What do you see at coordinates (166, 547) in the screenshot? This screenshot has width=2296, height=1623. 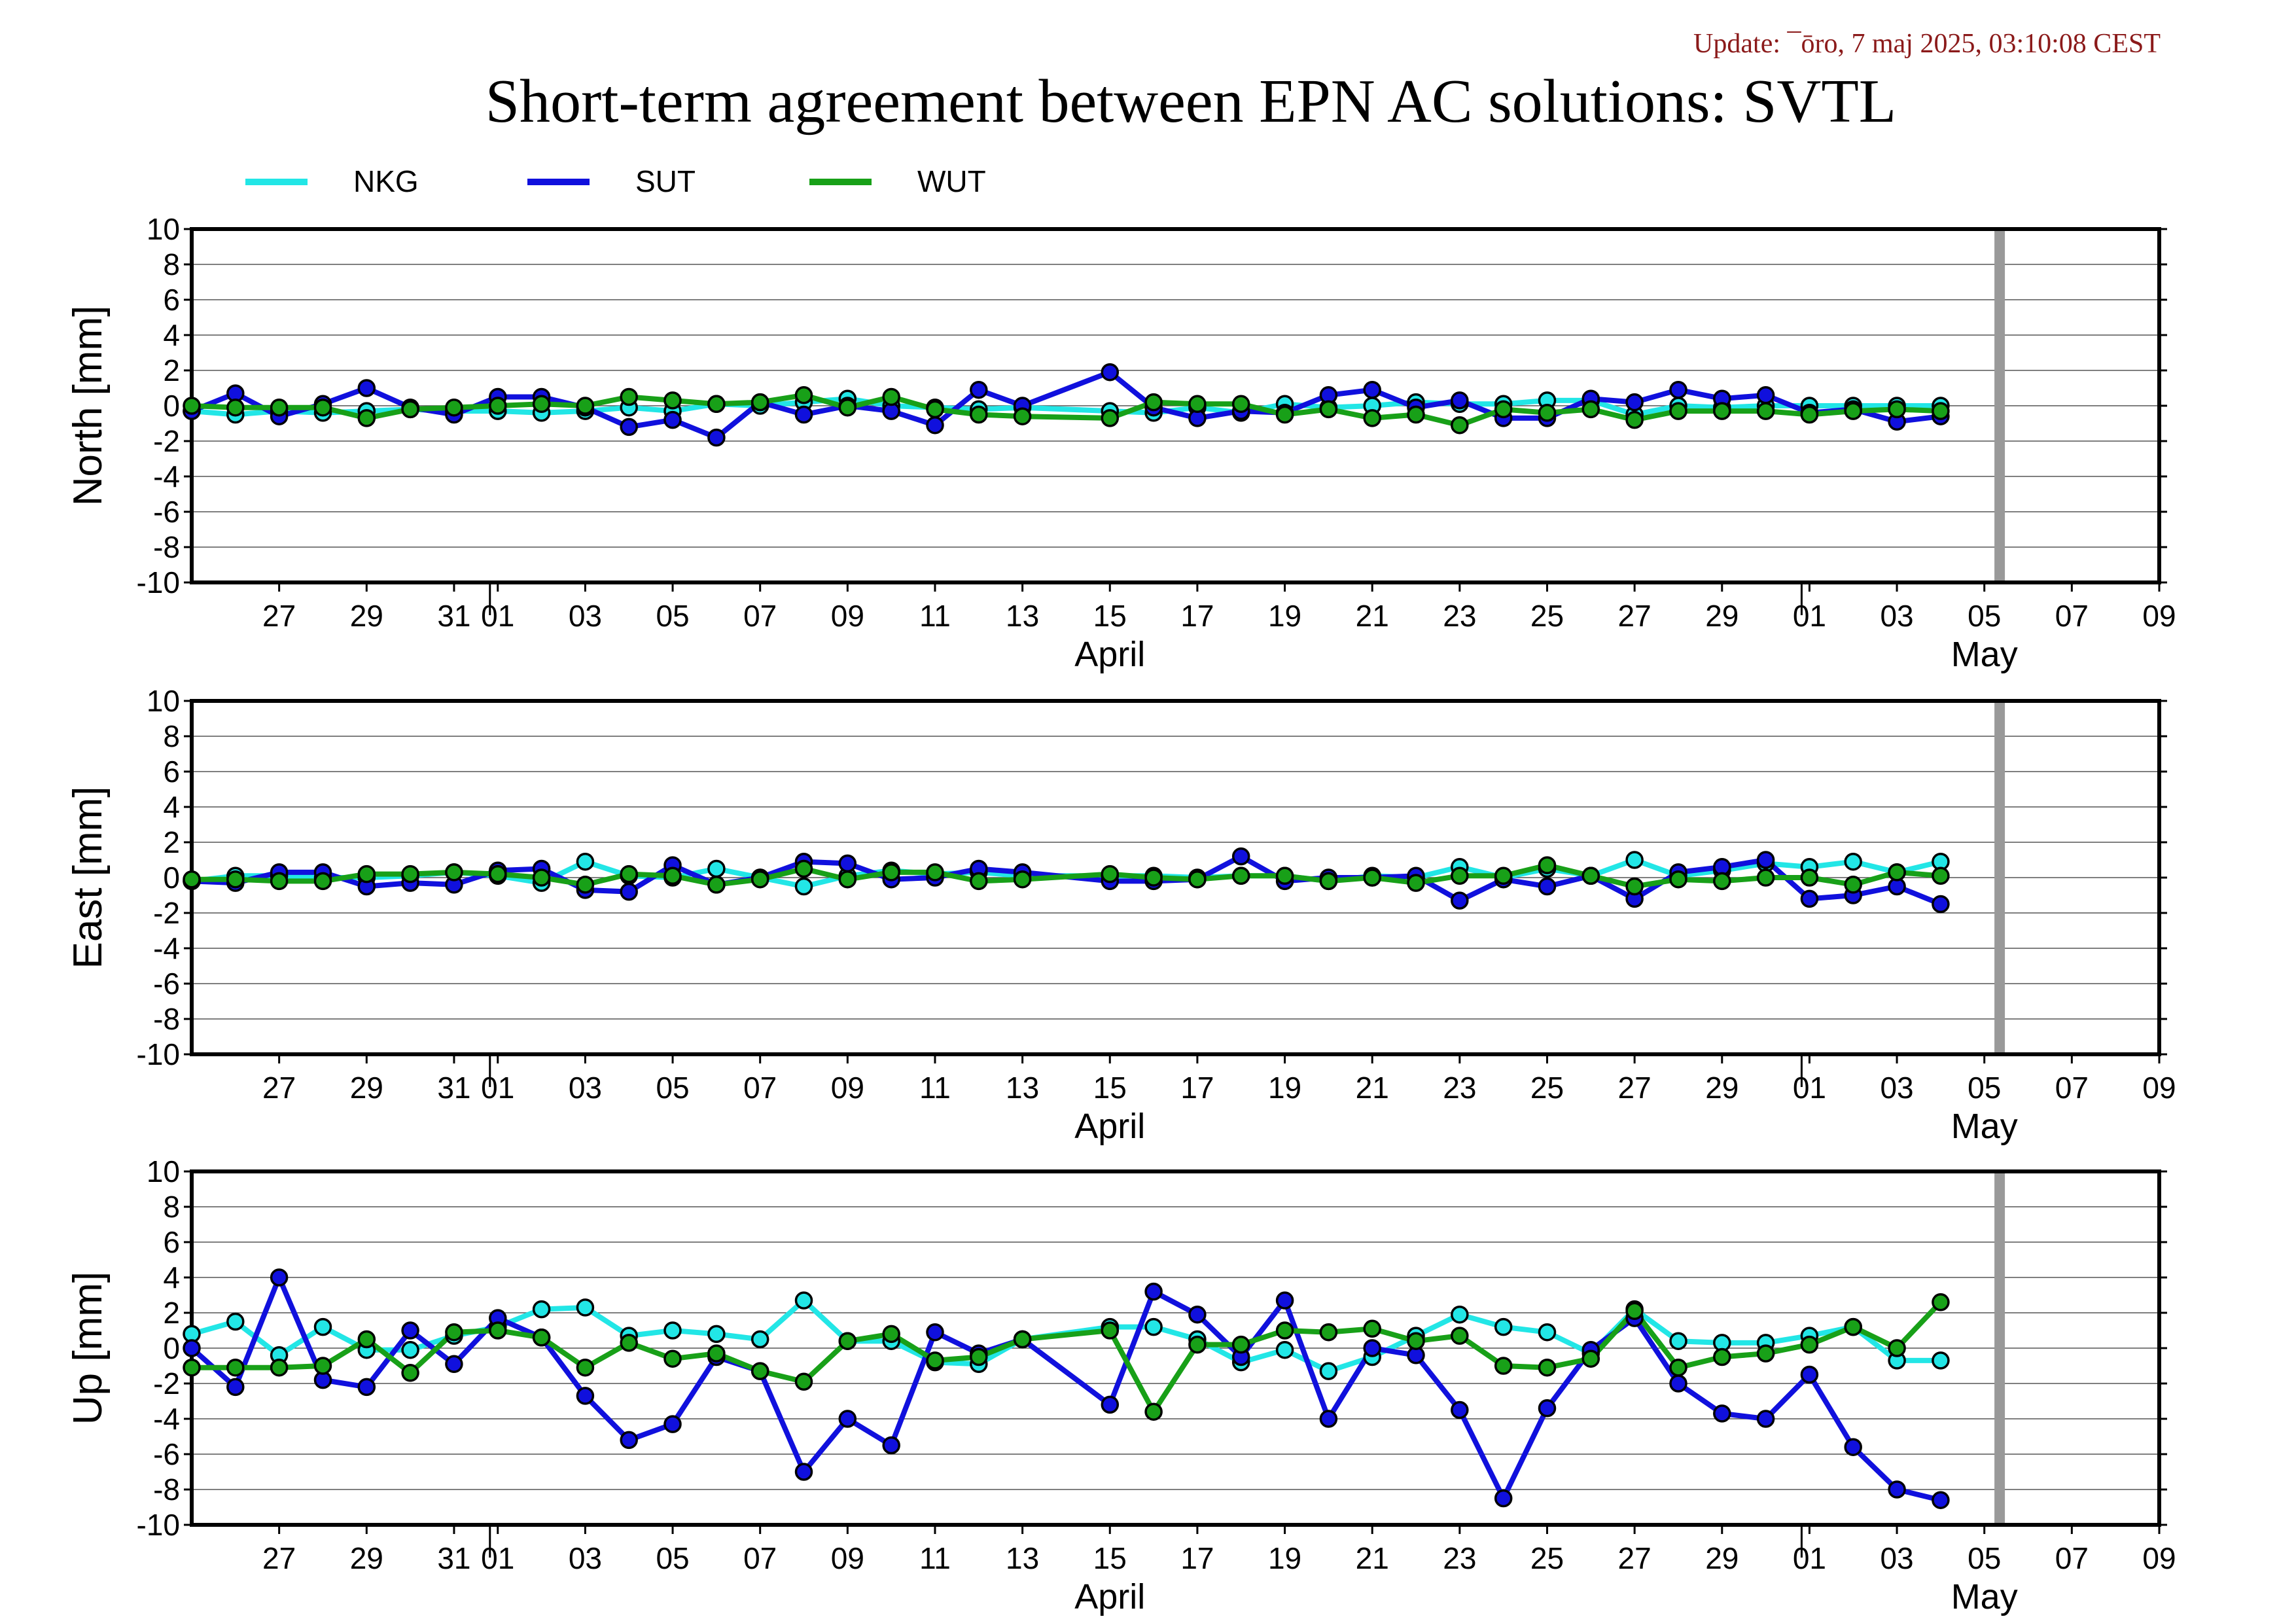 I see `y-tick-label: -8` at bounding box center [166, 547].